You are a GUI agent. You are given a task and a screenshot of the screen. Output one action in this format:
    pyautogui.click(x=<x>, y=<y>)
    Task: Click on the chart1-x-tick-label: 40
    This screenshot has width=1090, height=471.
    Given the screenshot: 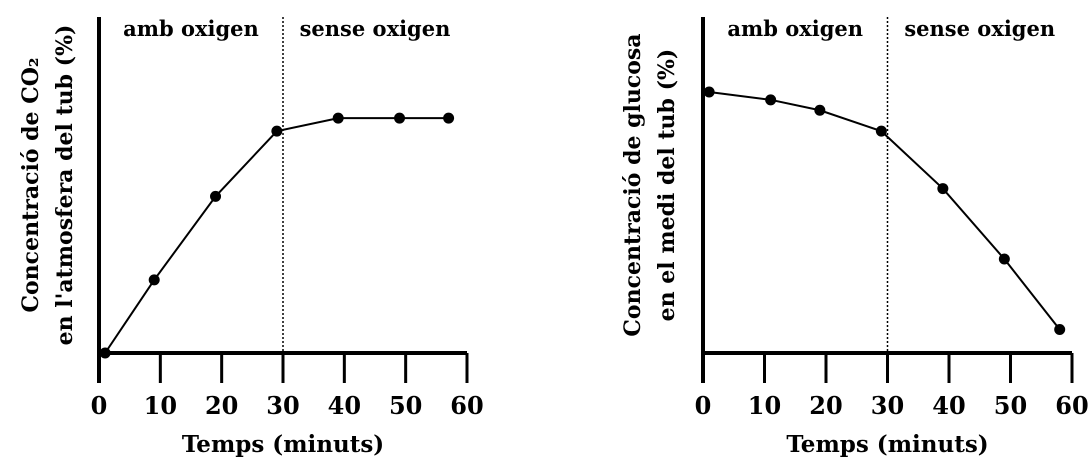 What is the action you would take?
    pyautogui.click(x=344, y=405)
    